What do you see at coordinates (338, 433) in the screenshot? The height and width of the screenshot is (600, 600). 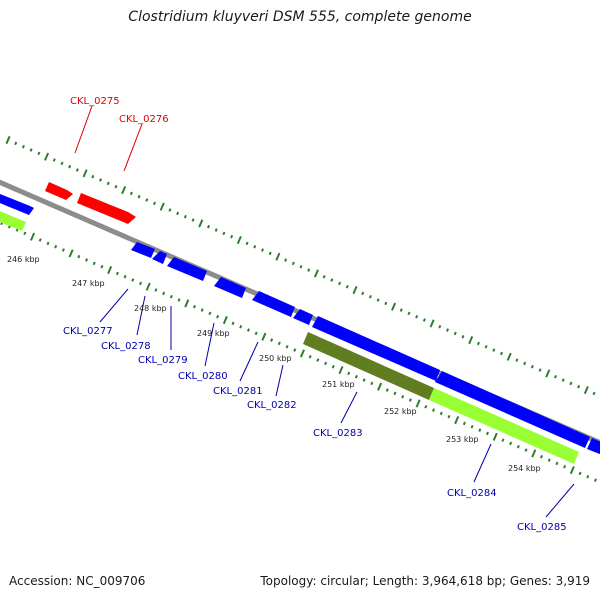 I see `gene-label: CKL_0283` at bounding box center [338, 433].